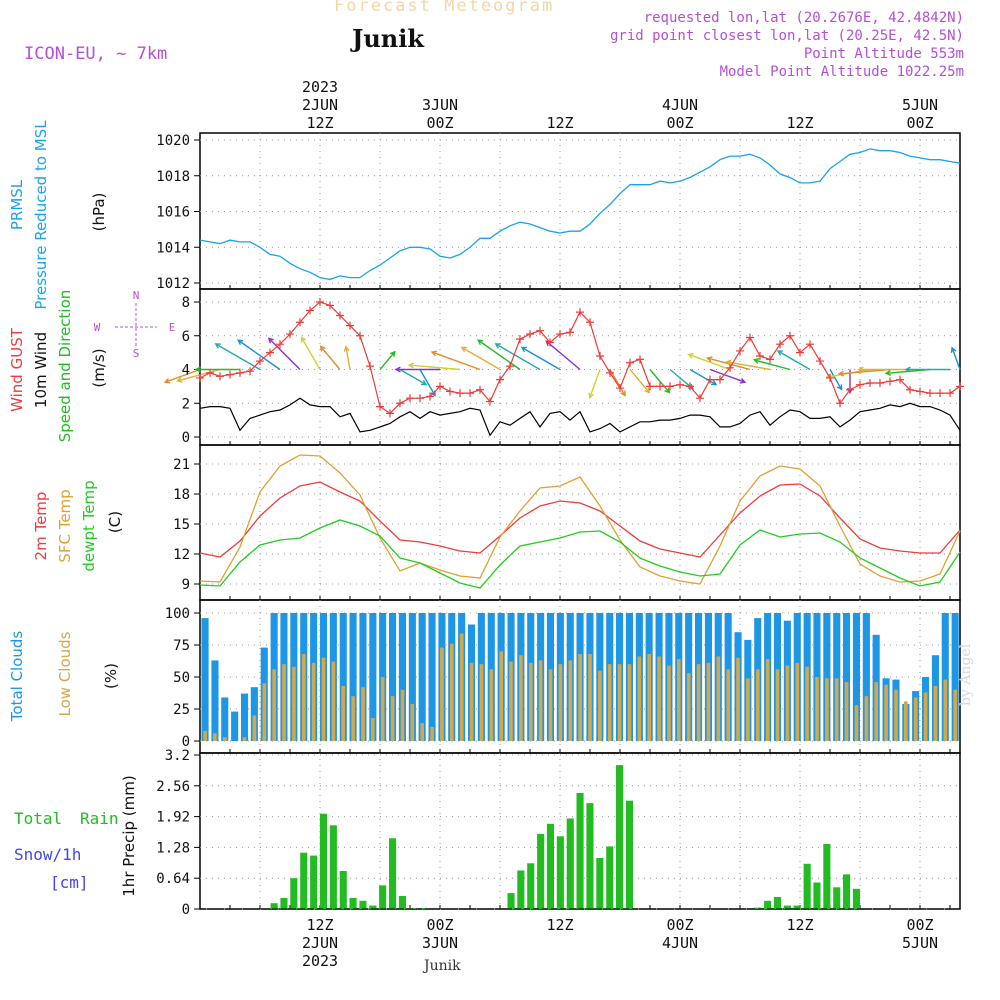  I want to click on meteogram-title: Forecast Meteogram, so click(444, 8).